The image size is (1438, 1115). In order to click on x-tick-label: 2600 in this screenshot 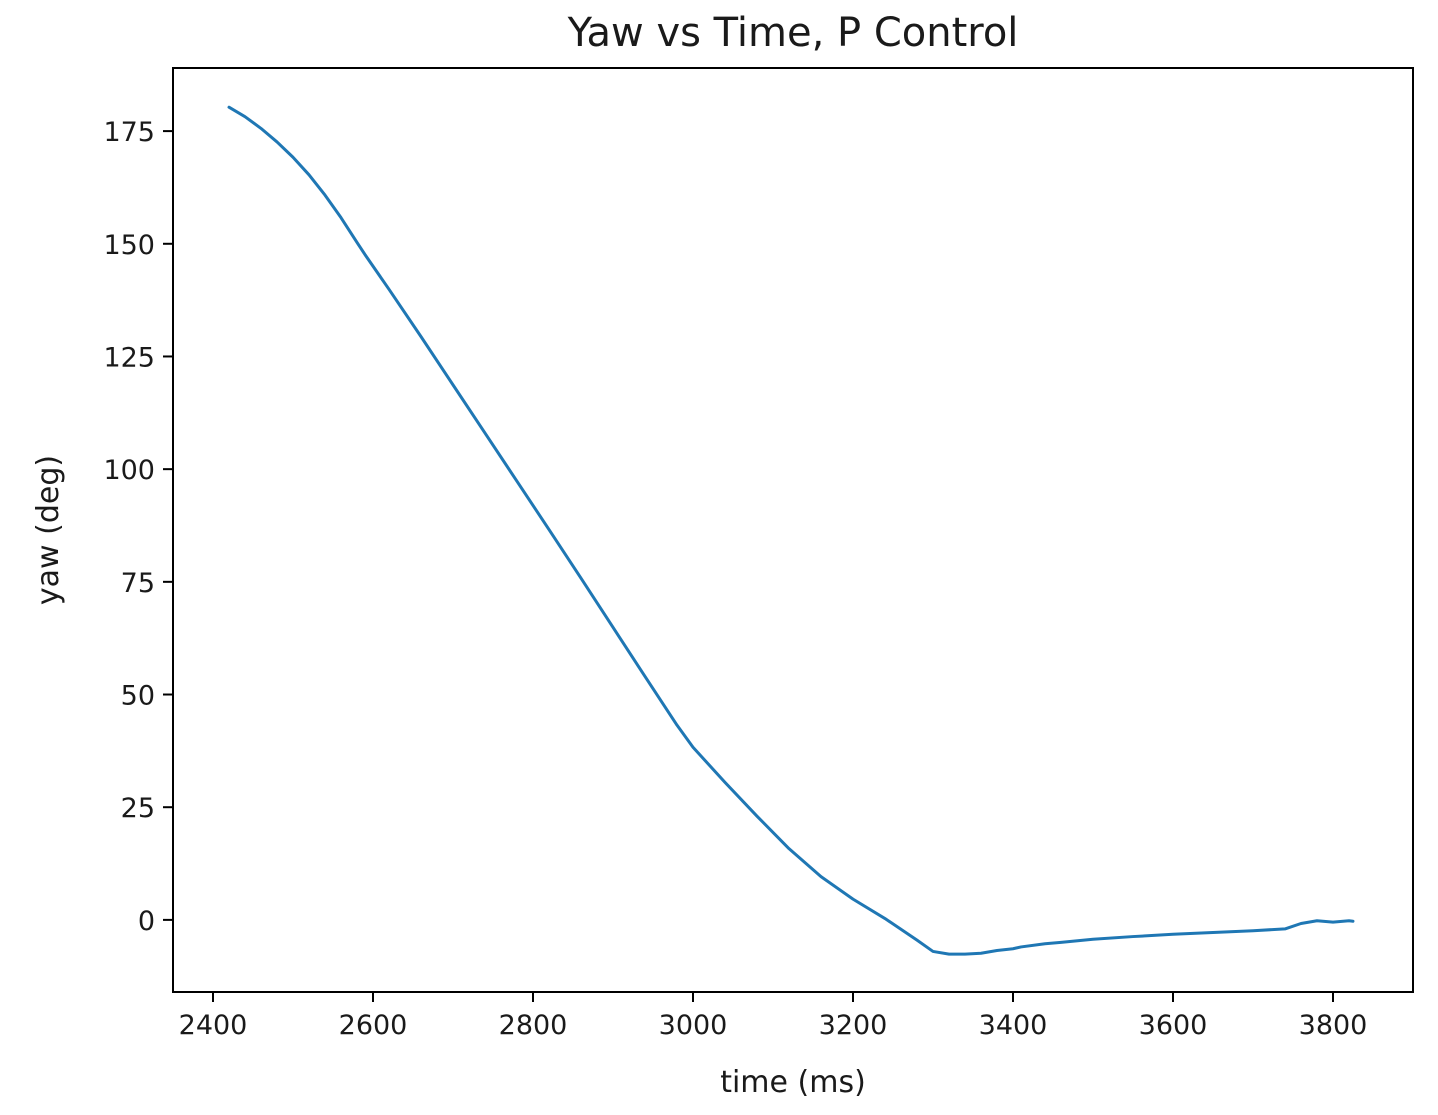, I will do `click(373, 1025)`.